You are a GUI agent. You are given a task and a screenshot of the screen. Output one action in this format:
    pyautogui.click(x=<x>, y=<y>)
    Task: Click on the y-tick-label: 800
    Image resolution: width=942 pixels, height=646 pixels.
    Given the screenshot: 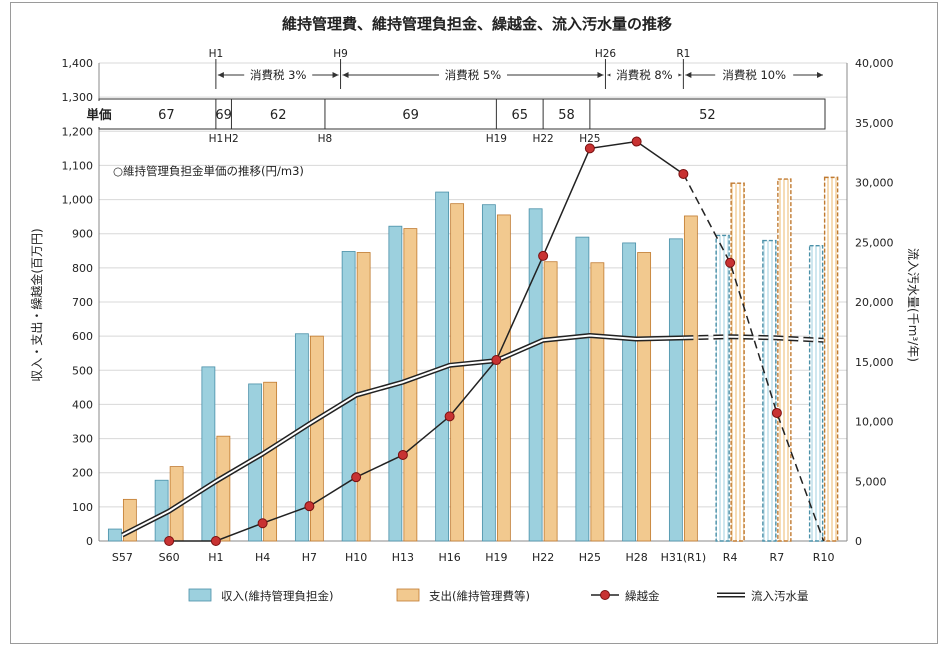 What is the action you would take?
    pyautogui.click(x=82, y=268)
    